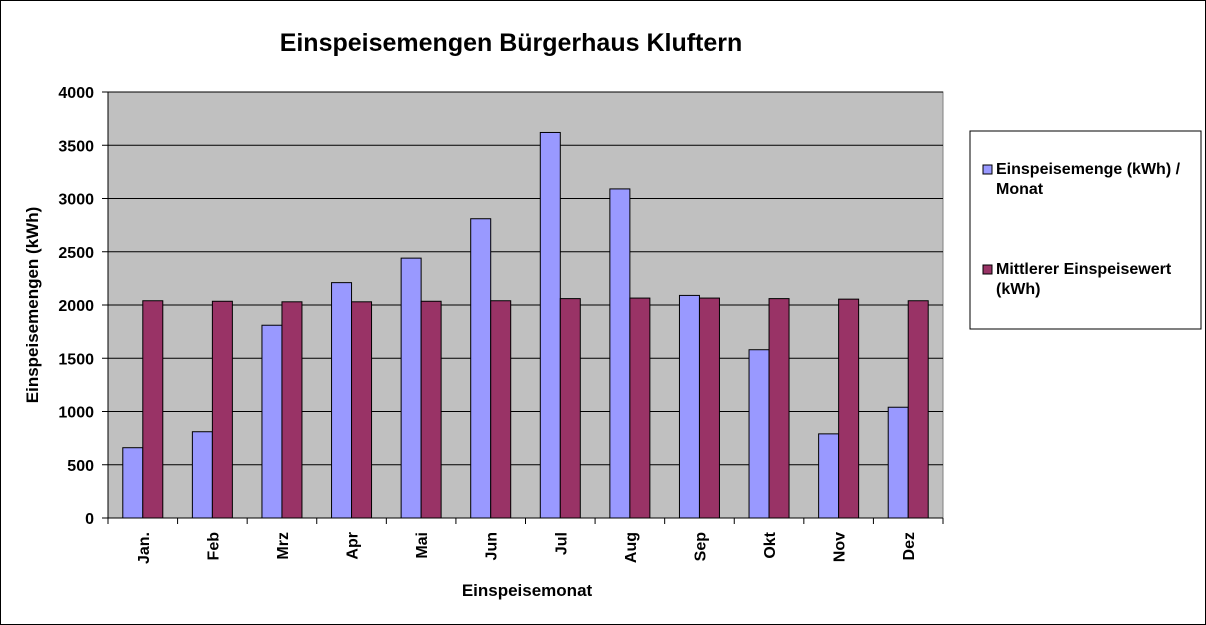 Image resolution: width=1206 pixels, height=625 pixels. Describe the element at coordinates (631, 547) in the screenshot. I see `x-tick-label: Aug` at that location.